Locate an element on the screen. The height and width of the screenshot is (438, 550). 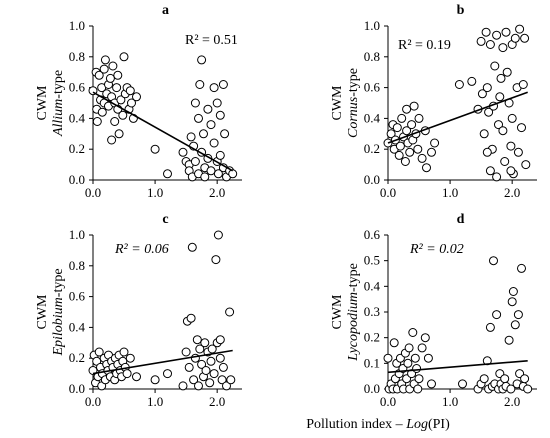
r-squared-label: R² = 0.19 is located at coordinates (424, 45).